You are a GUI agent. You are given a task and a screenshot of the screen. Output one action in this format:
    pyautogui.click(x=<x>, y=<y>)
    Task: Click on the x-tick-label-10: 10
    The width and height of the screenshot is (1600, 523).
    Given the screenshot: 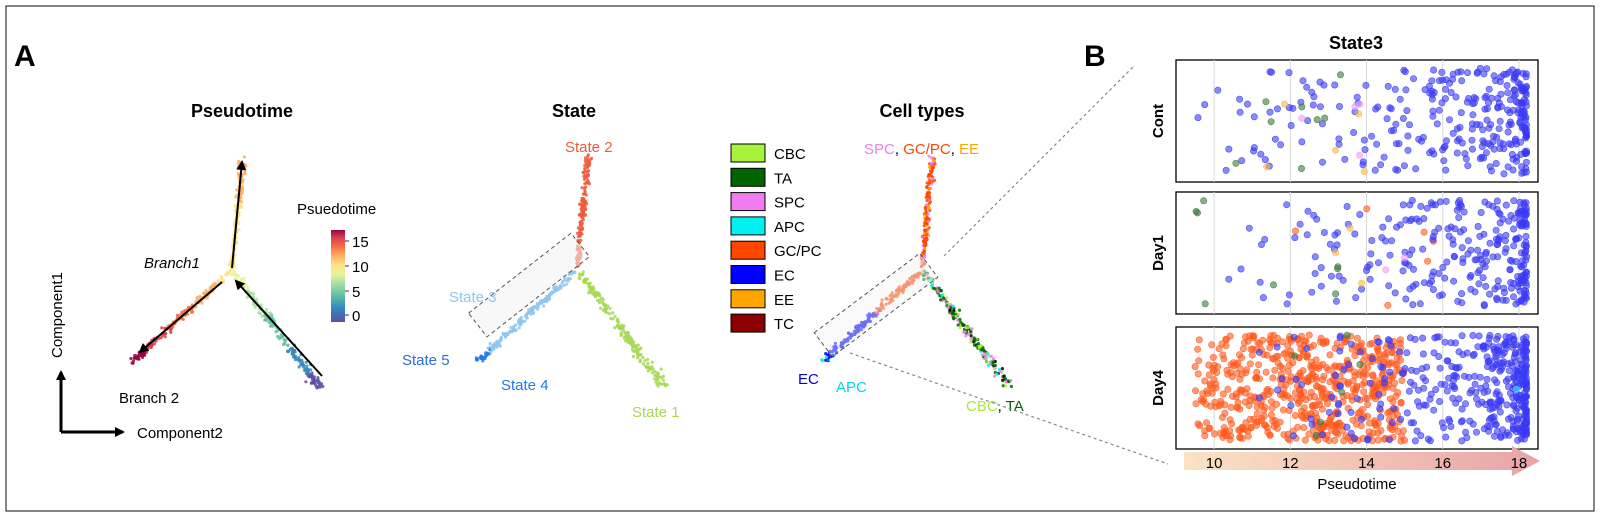 What is the action you would take?
    pyautogui.click(x=1214, y=463)
    